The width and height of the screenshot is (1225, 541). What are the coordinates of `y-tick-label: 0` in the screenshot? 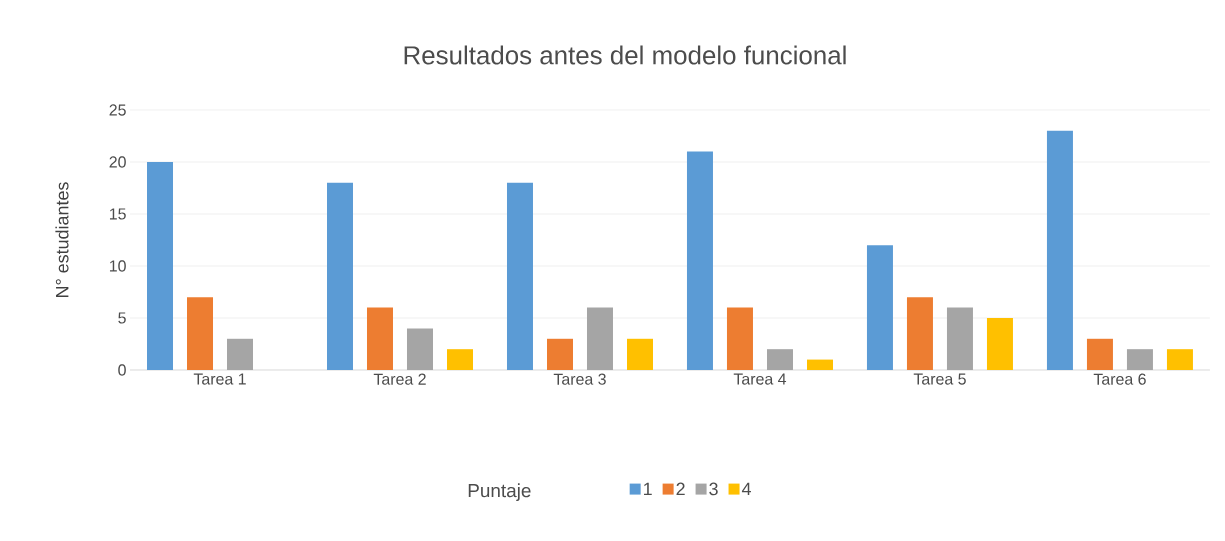 It's located at (122, 370).